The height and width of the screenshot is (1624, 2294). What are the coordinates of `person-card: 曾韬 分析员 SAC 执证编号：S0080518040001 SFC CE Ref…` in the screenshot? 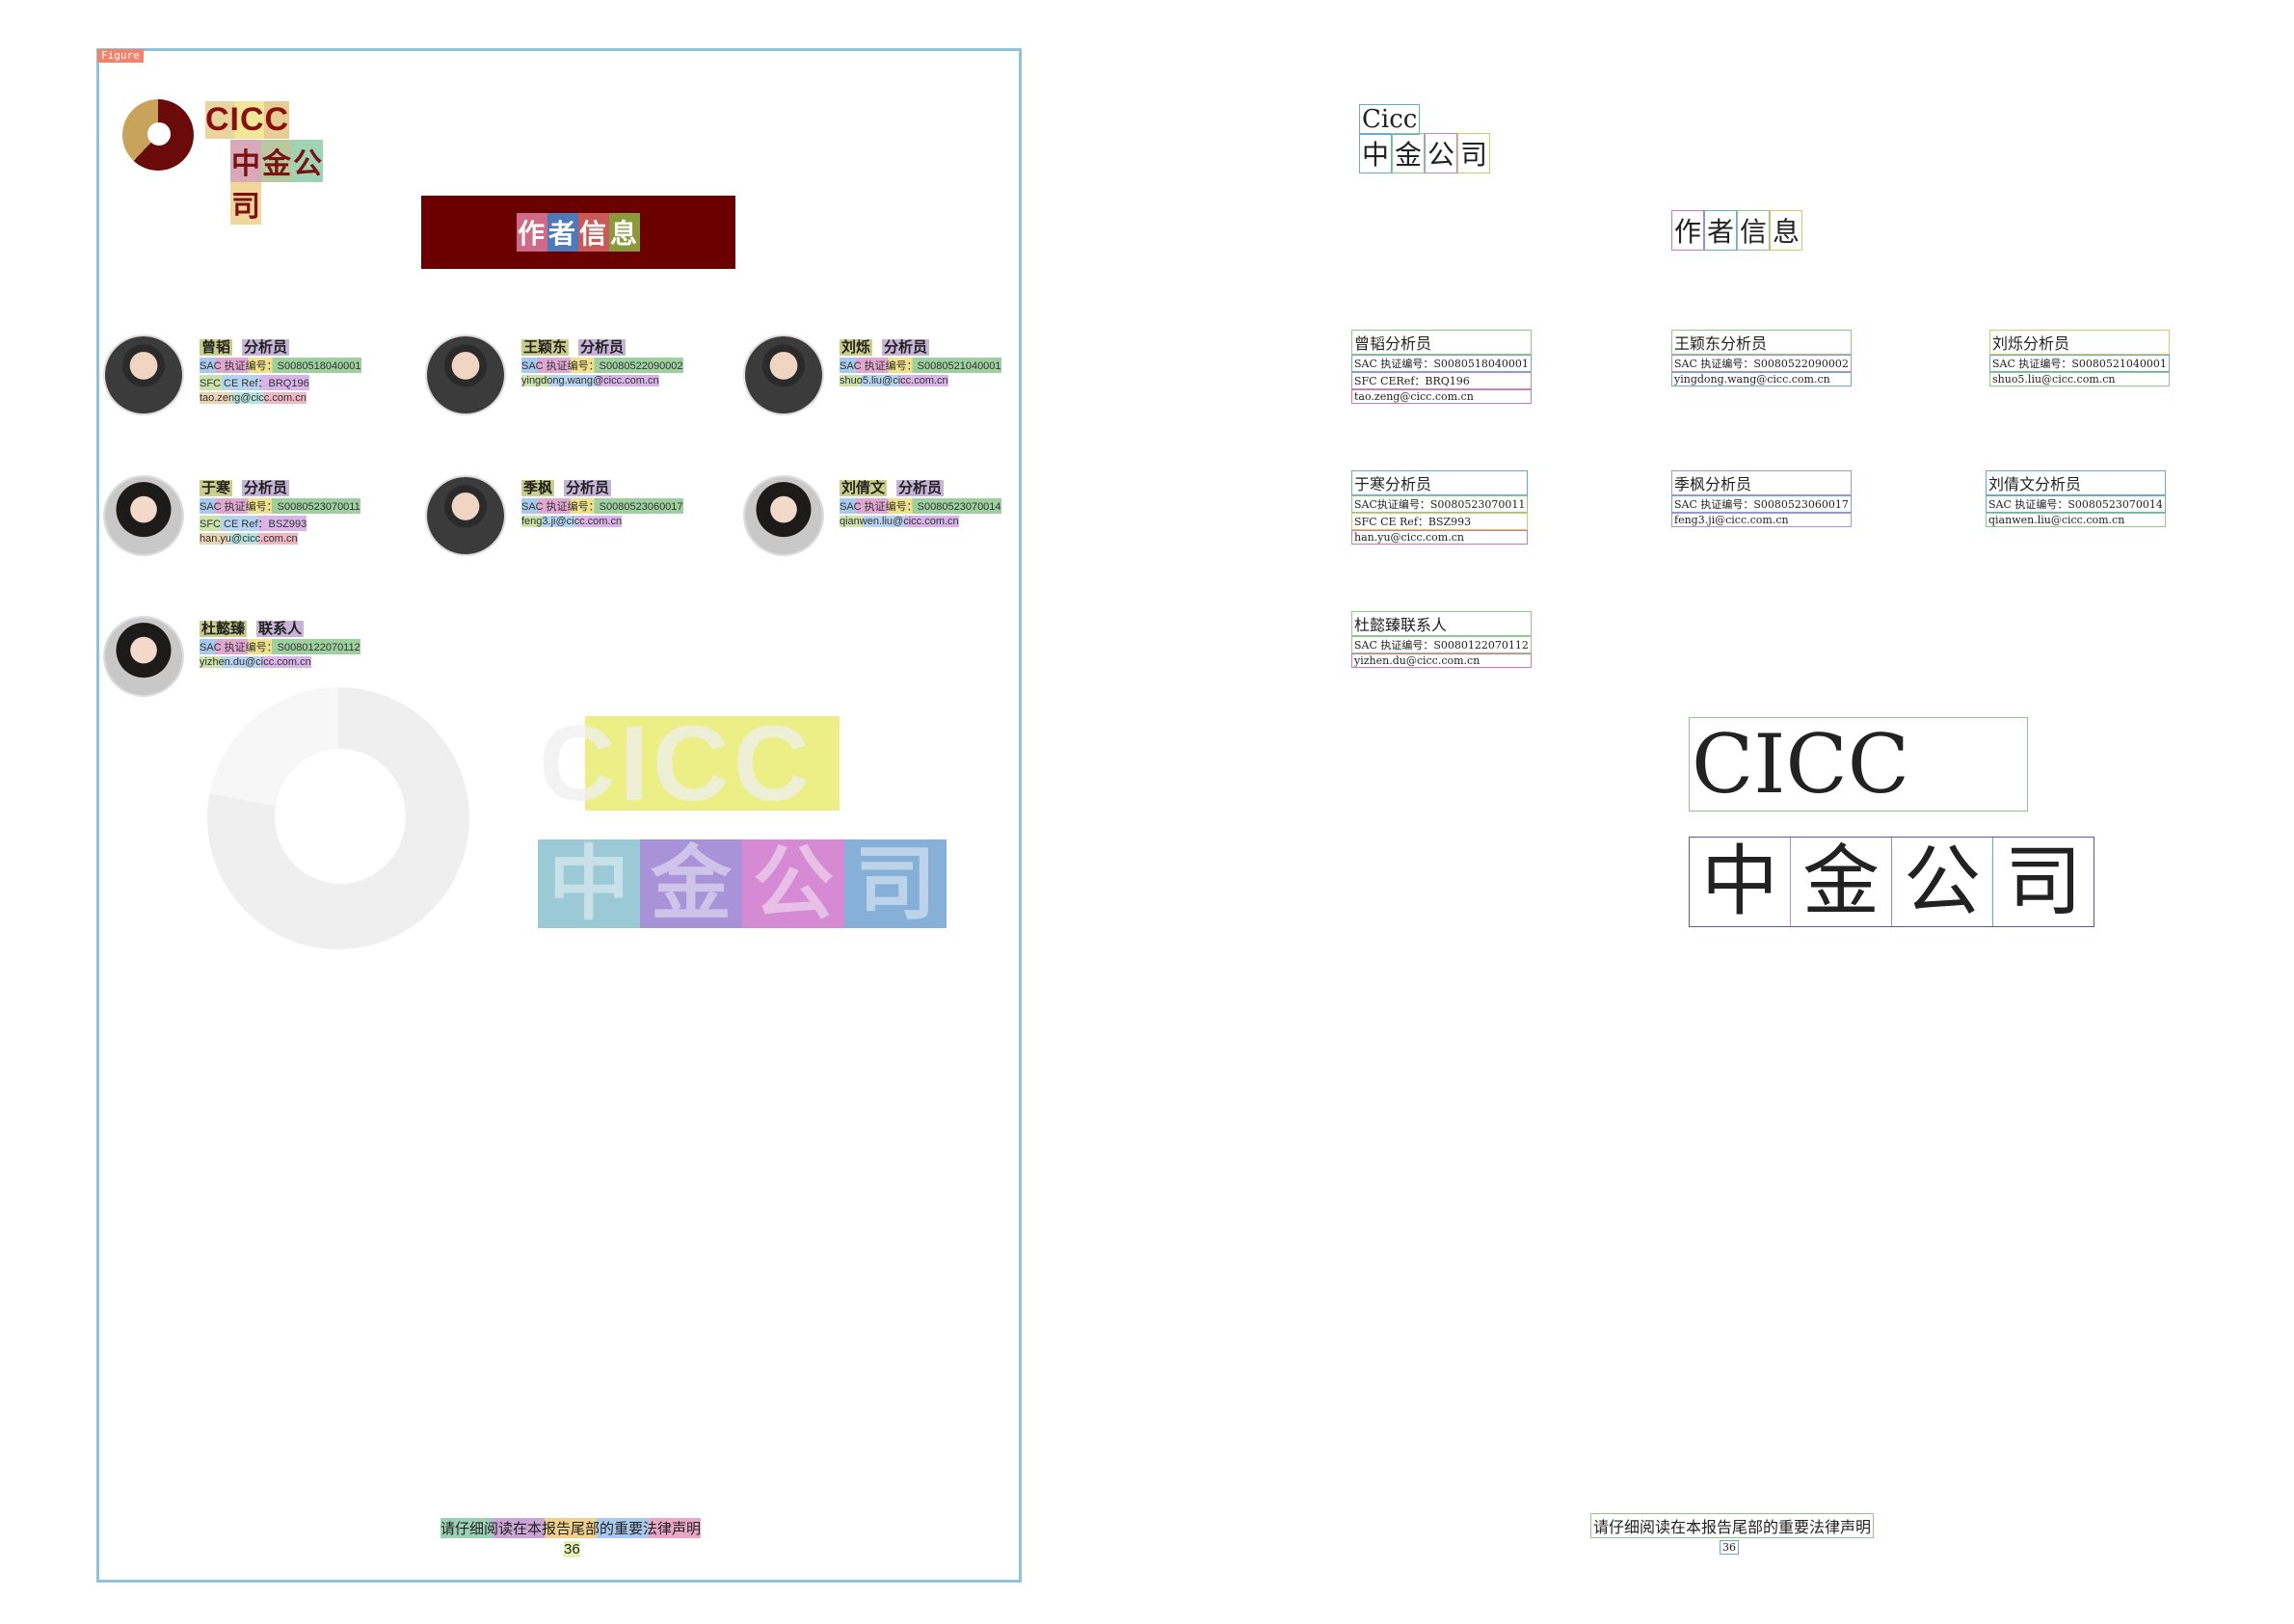 It's located at (259, 377).